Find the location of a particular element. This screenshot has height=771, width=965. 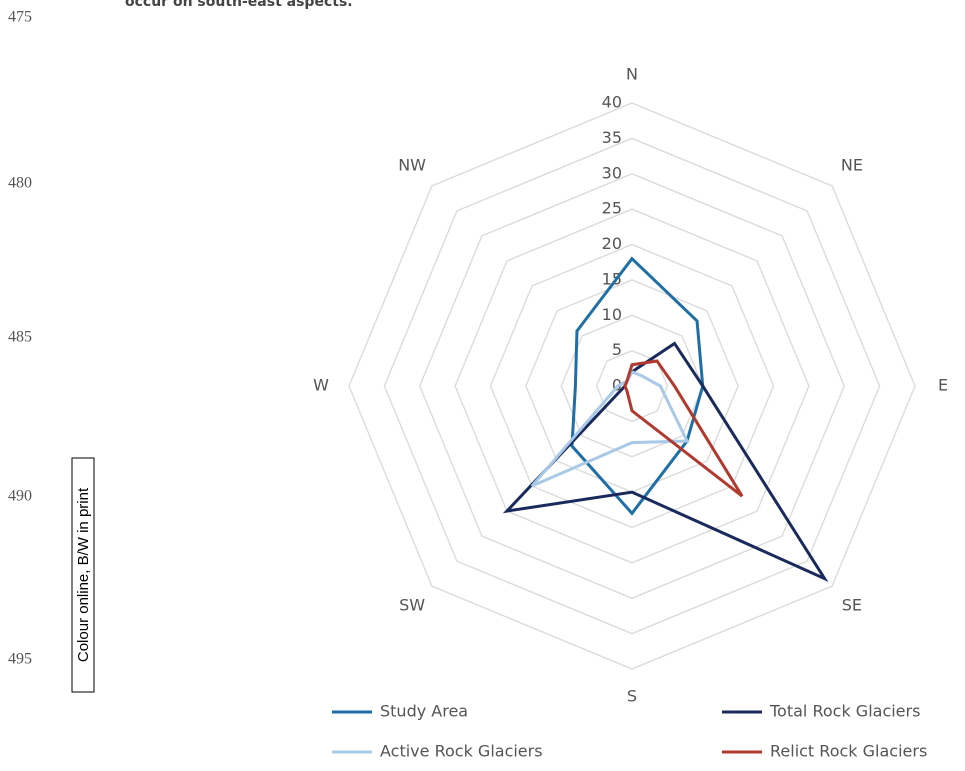

legend-label: Active Rock Glaciers is located at coordinates (461, 751).